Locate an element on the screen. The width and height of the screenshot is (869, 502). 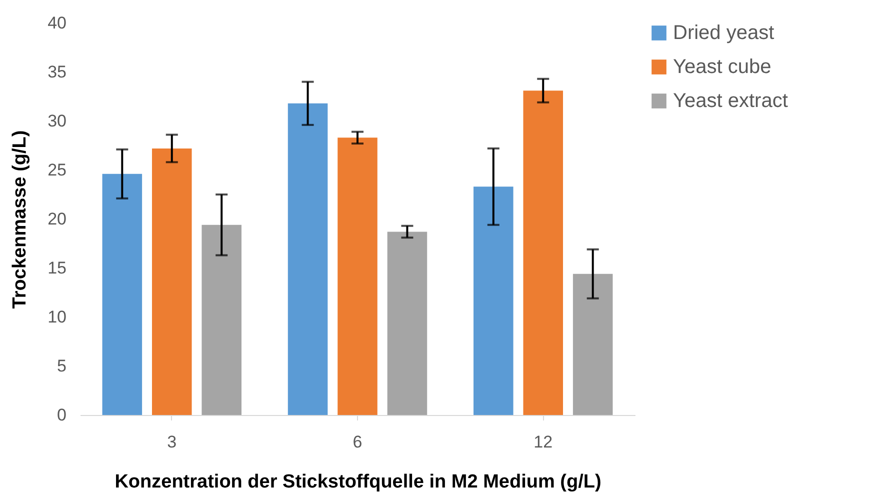
y-axis-title: Trockenmasse (g/L) is located at coordinates (20, 219).